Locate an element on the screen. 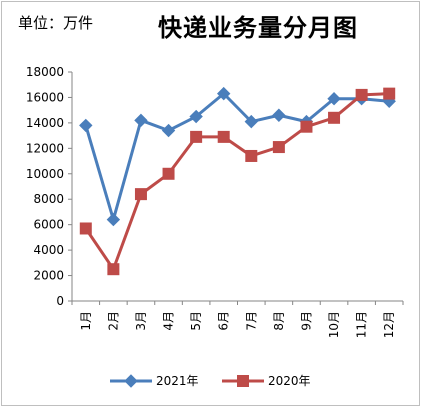 The image size is (423, 409). x-tick-label: 7月 is located at coordinates (251, 321).